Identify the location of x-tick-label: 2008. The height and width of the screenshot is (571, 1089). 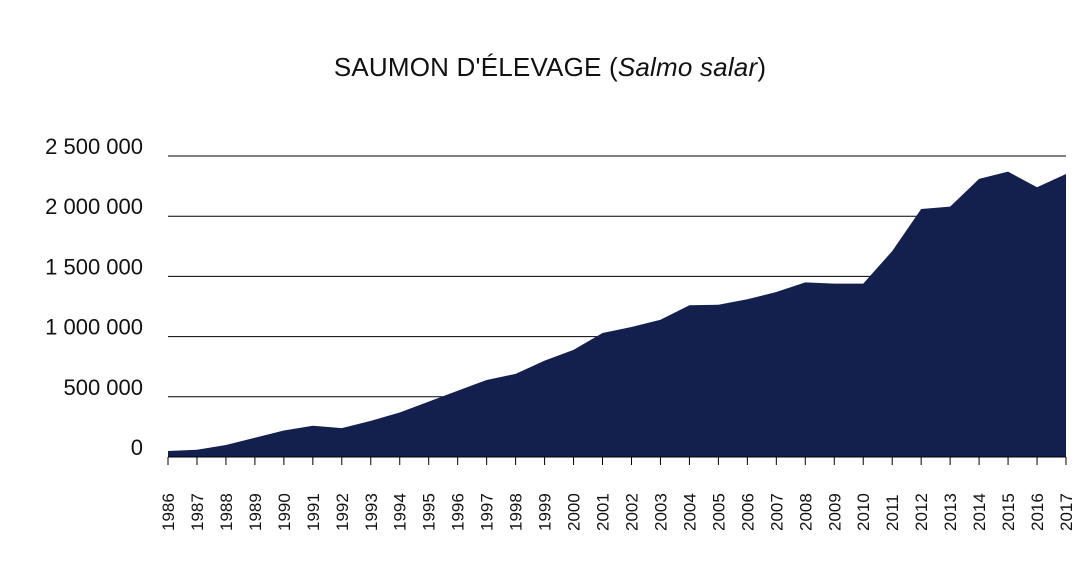
(805, 512).